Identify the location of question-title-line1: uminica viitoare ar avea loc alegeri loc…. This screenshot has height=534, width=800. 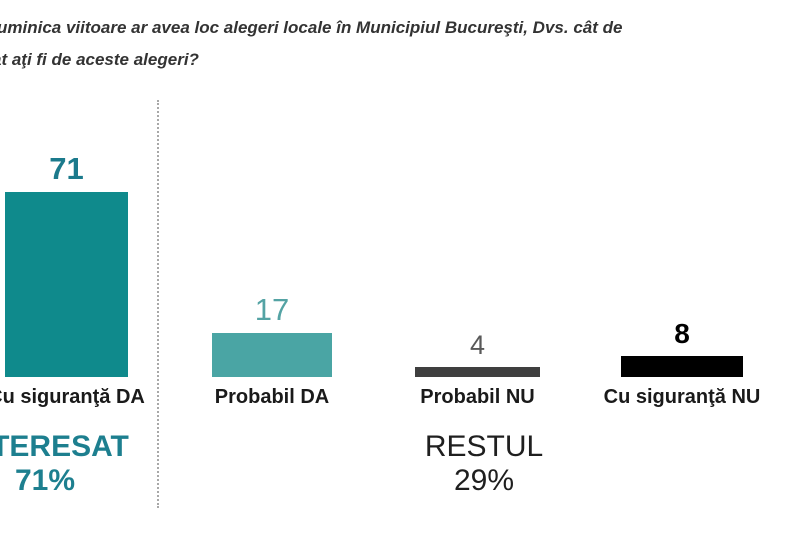
(311, 27).